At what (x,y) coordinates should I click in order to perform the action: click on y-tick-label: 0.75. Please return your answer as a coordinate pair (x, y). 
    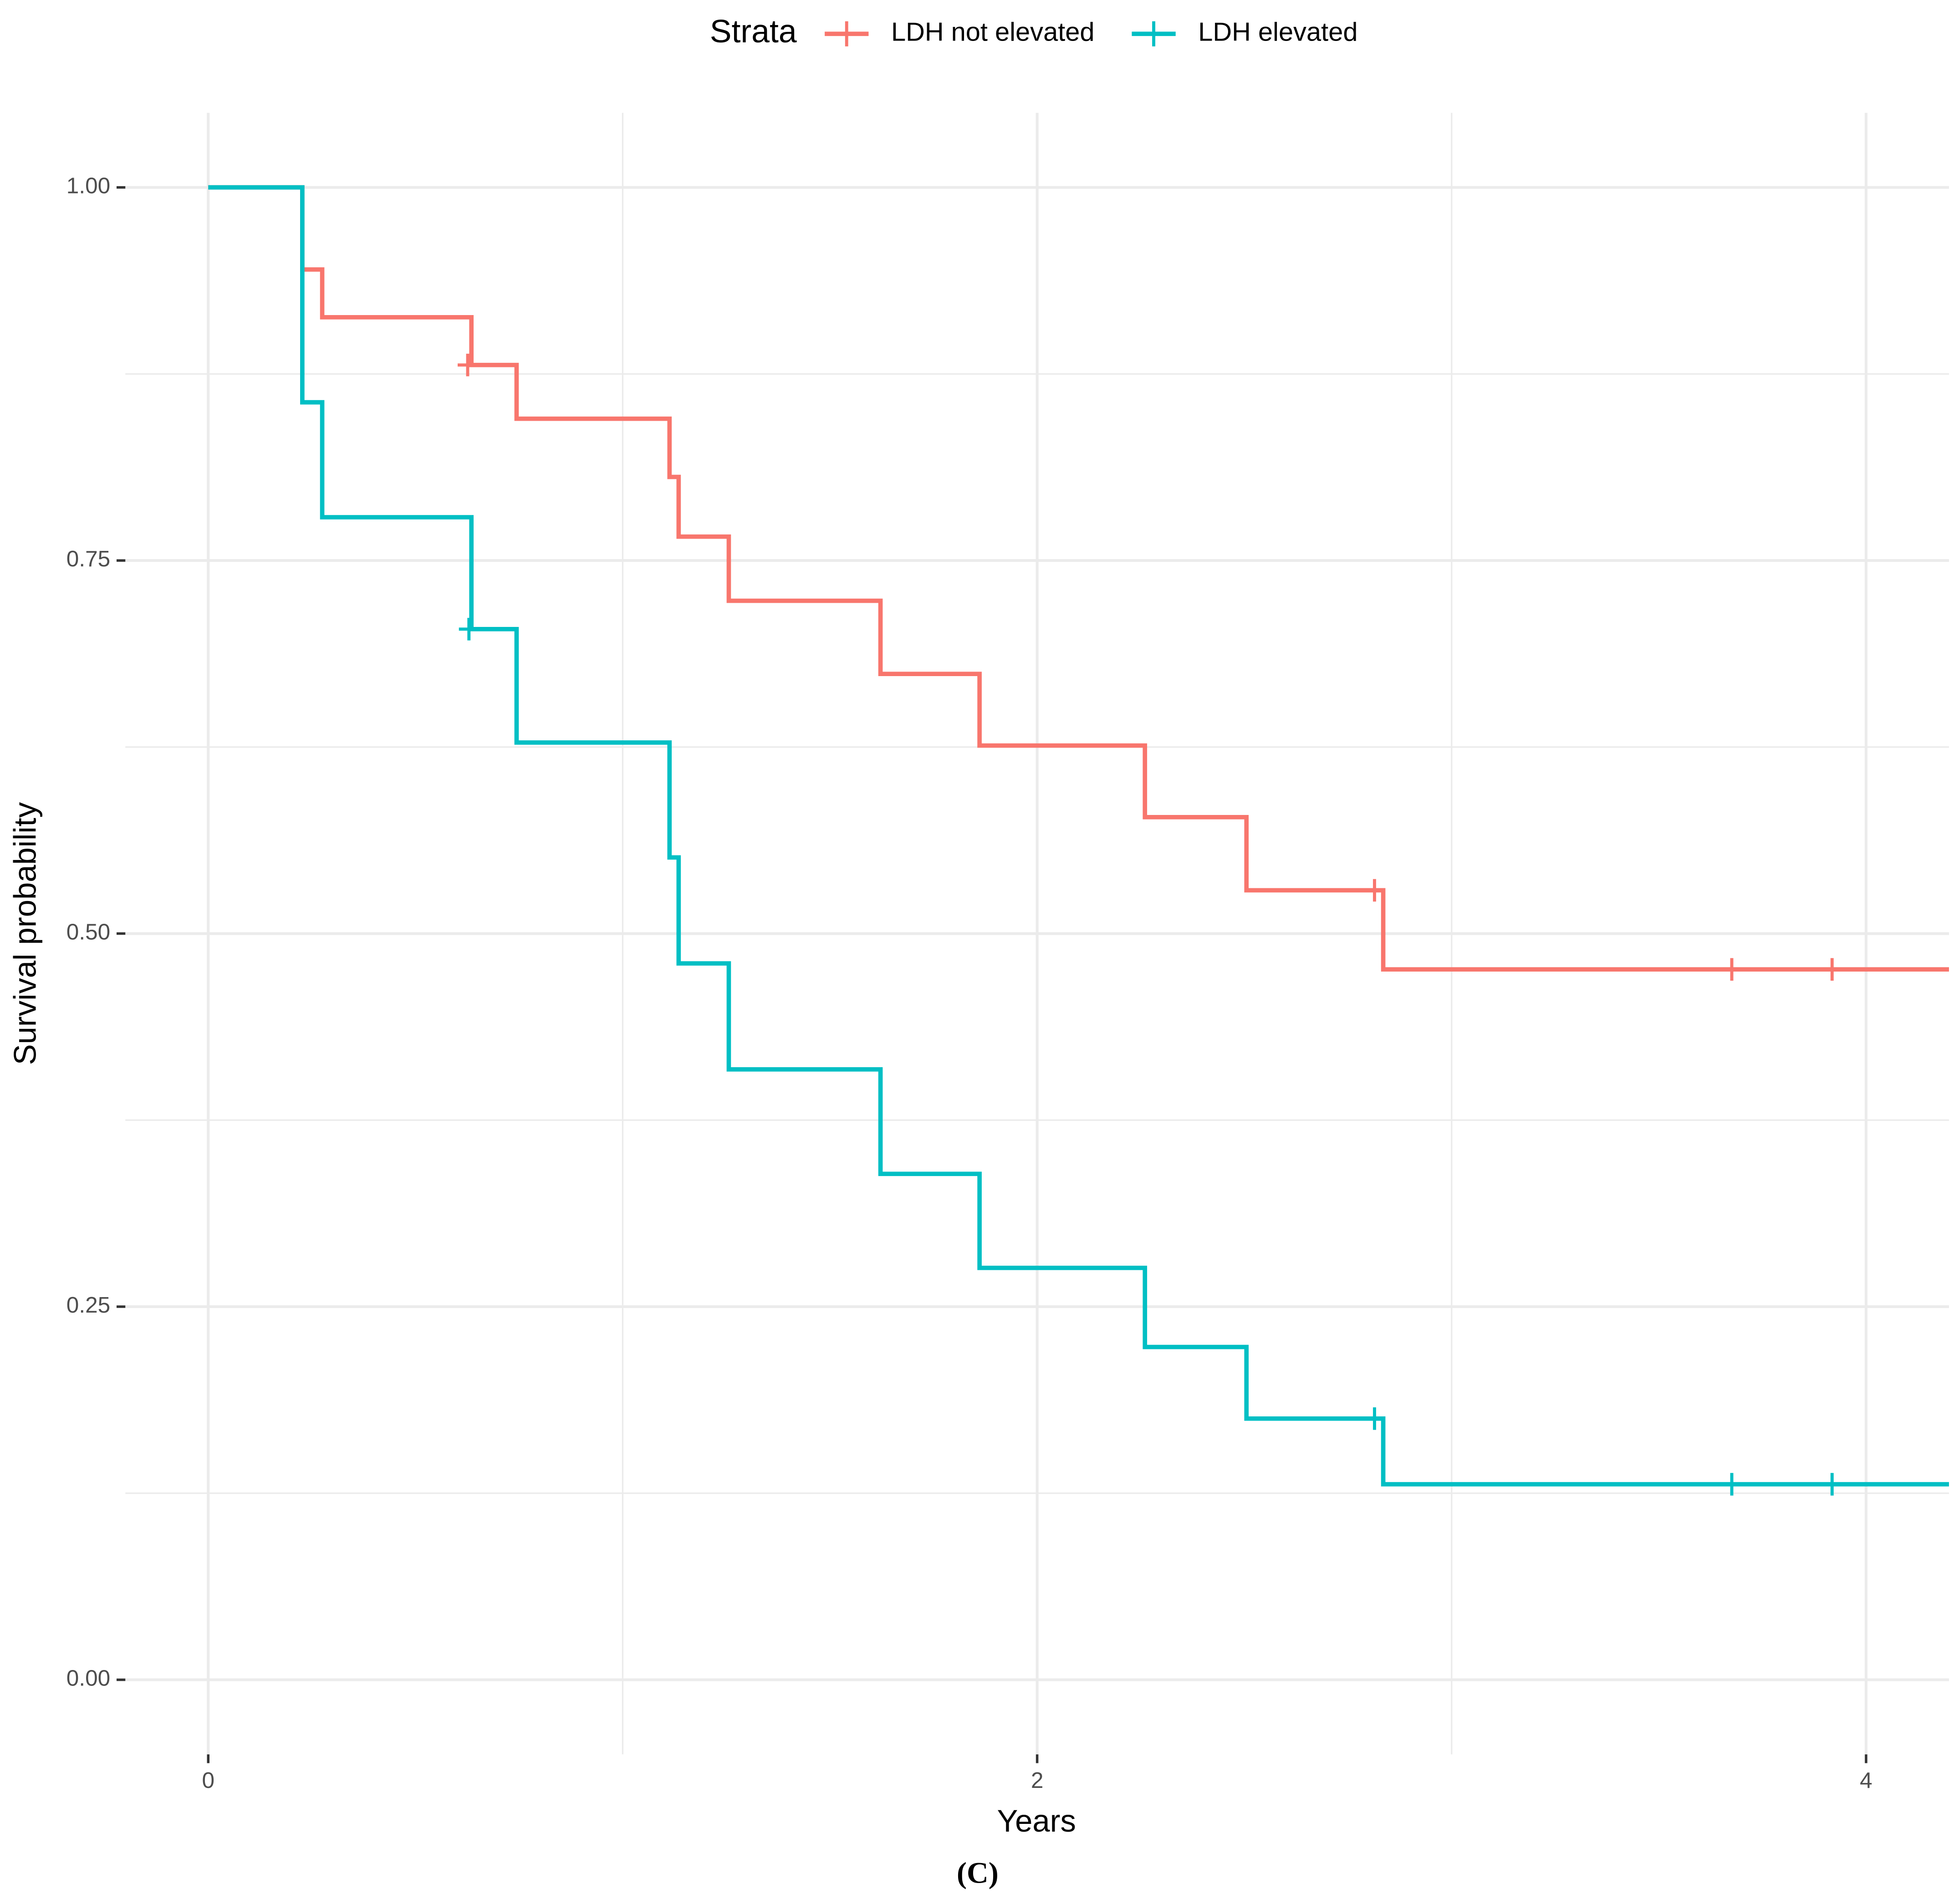
    Looking at the image, I should click on (88, 559).